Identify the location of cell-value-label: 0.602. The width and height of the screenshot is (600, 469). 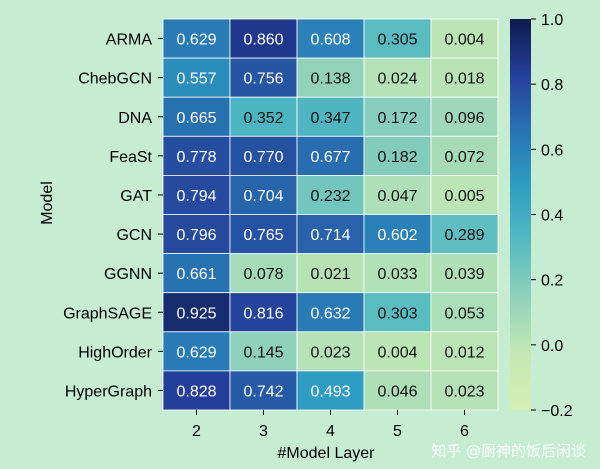
(397, 235).